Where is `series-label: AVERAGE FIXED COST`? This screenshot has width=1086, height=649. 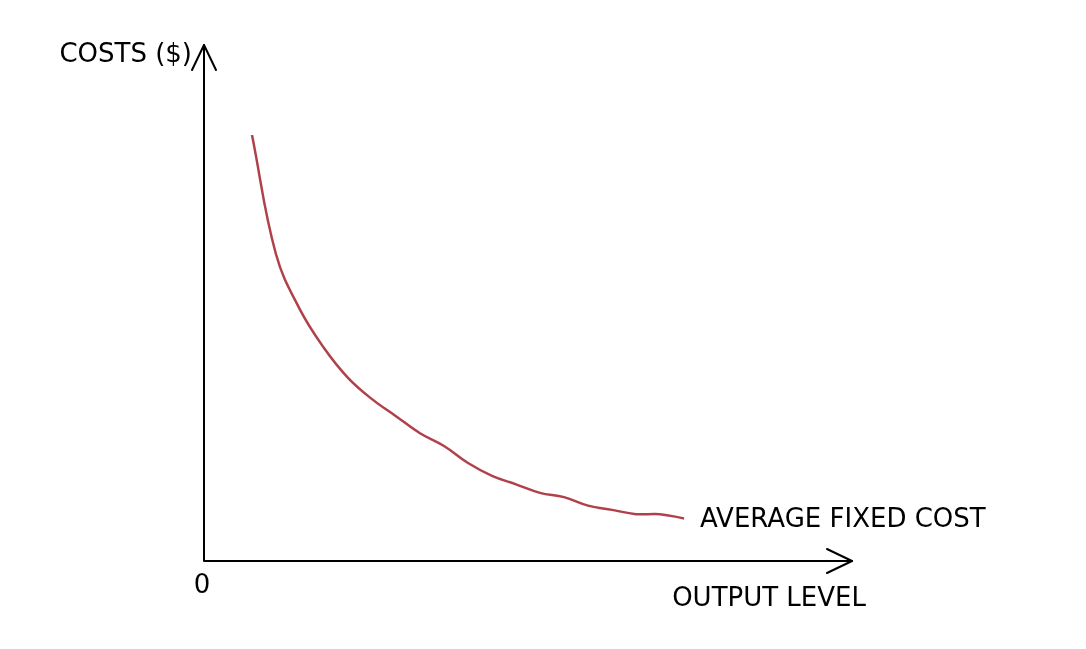 series-label: AVERAGE FIXED COST is located at coordinates (843, 518).